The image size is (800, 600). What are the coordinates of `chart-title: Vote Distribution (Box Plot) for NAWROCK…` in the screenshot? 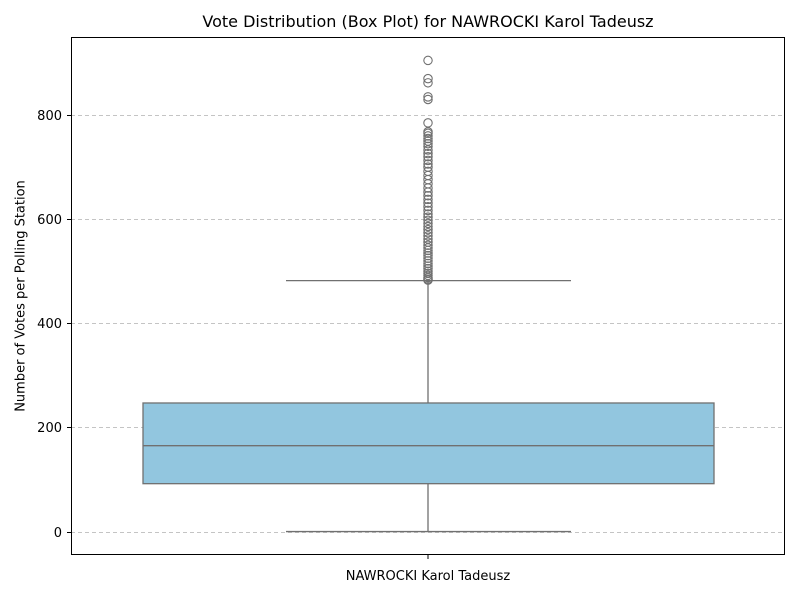 It's located at (428, 21).